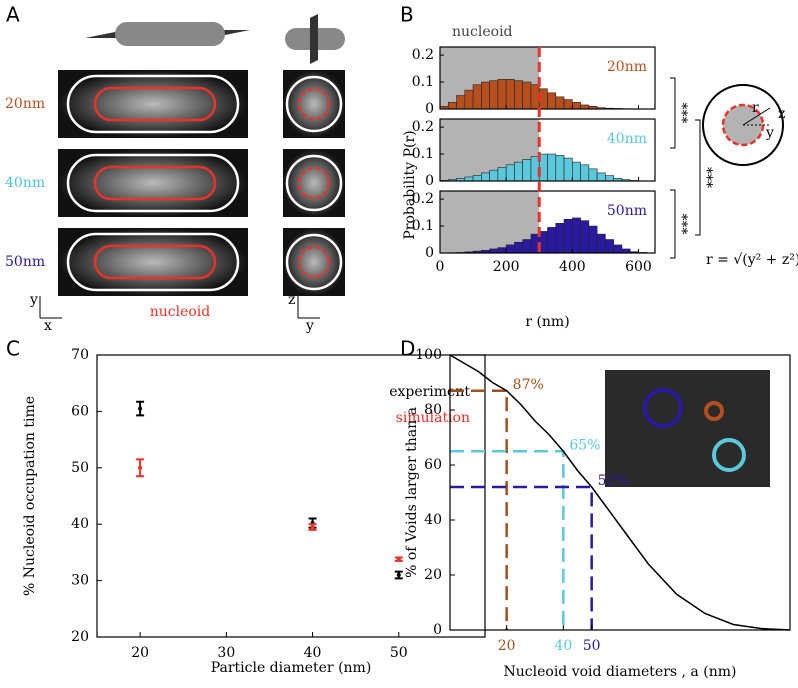 The width and height of the screenshot is (798, 688). I want to click on x-tick-label: 30, so click(226, 653).